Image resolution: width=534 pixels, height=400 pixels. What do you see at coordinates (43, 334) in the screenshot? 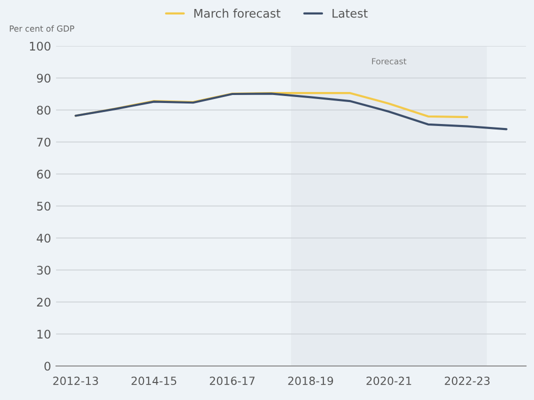
I see `y-tick-label: 10` at bounding box center [43, 334].